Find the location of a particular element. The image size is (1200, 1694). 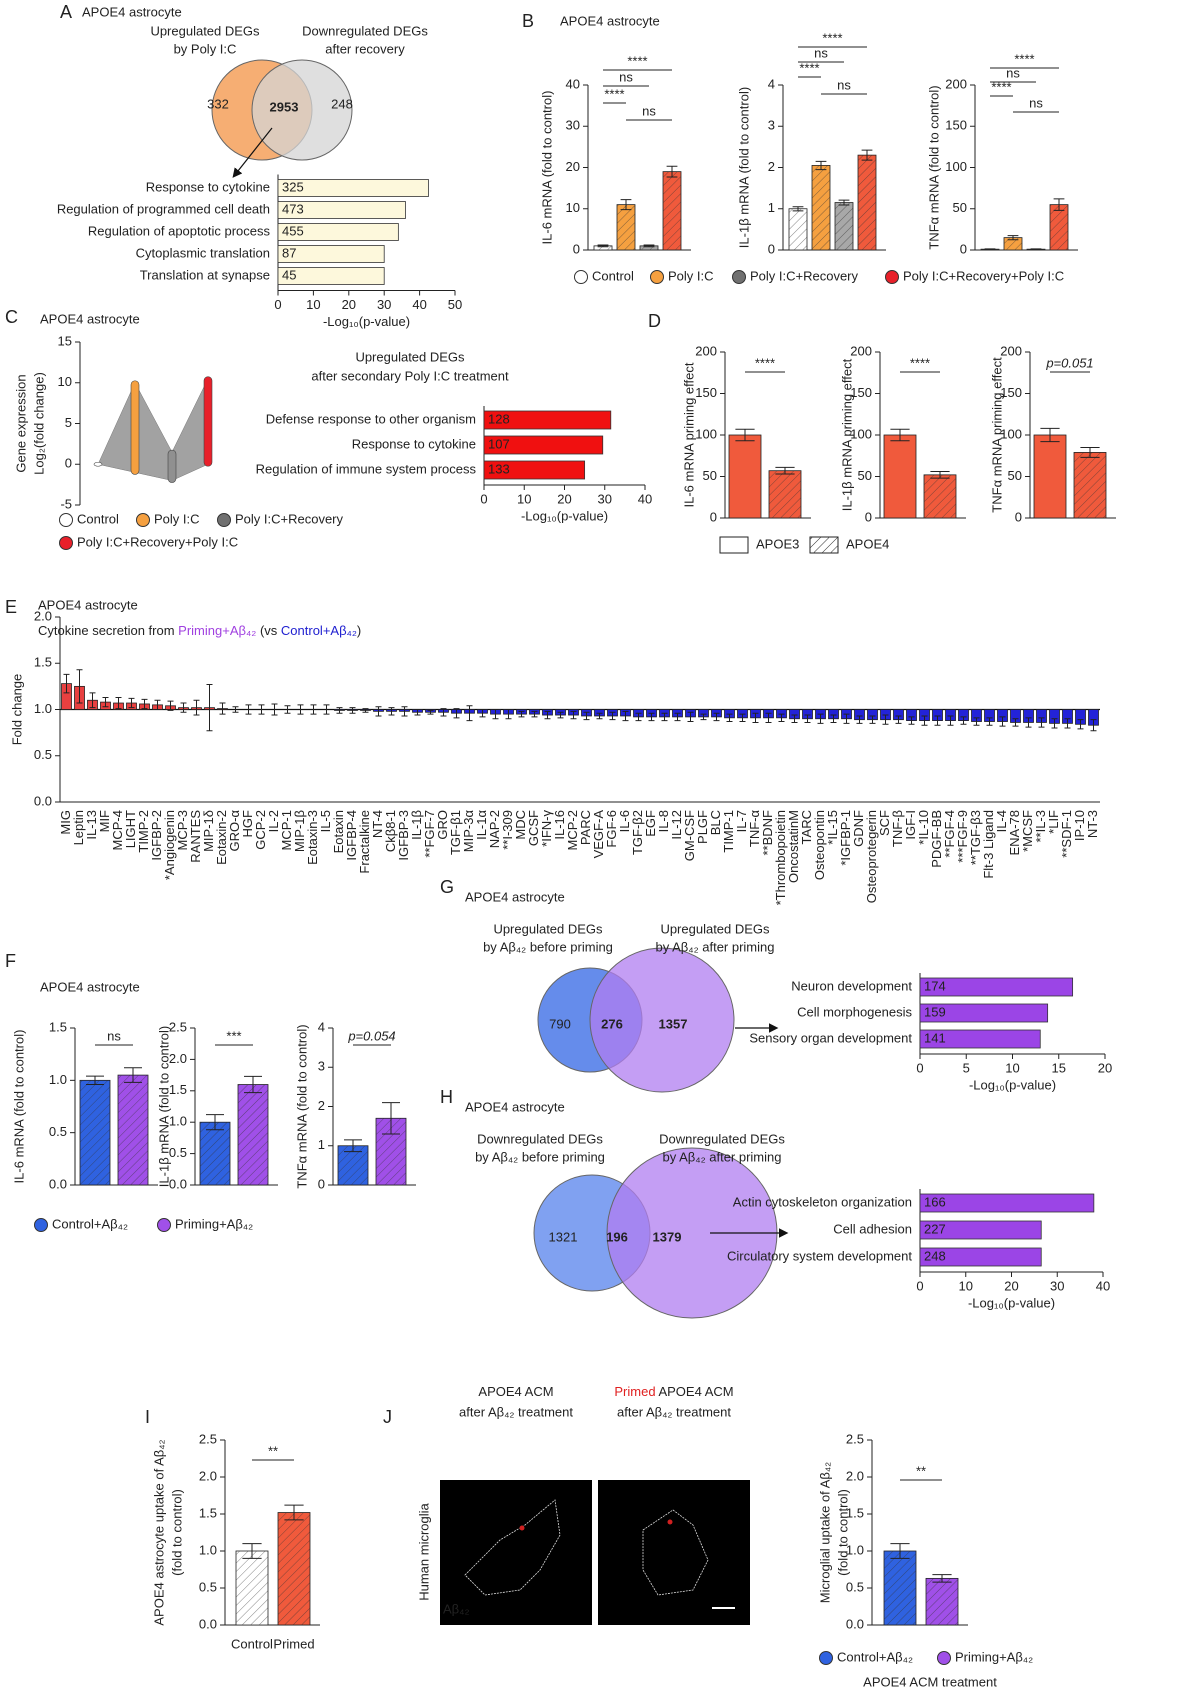

x-tick-label: 15 is located at coordinates (1059, 1067).